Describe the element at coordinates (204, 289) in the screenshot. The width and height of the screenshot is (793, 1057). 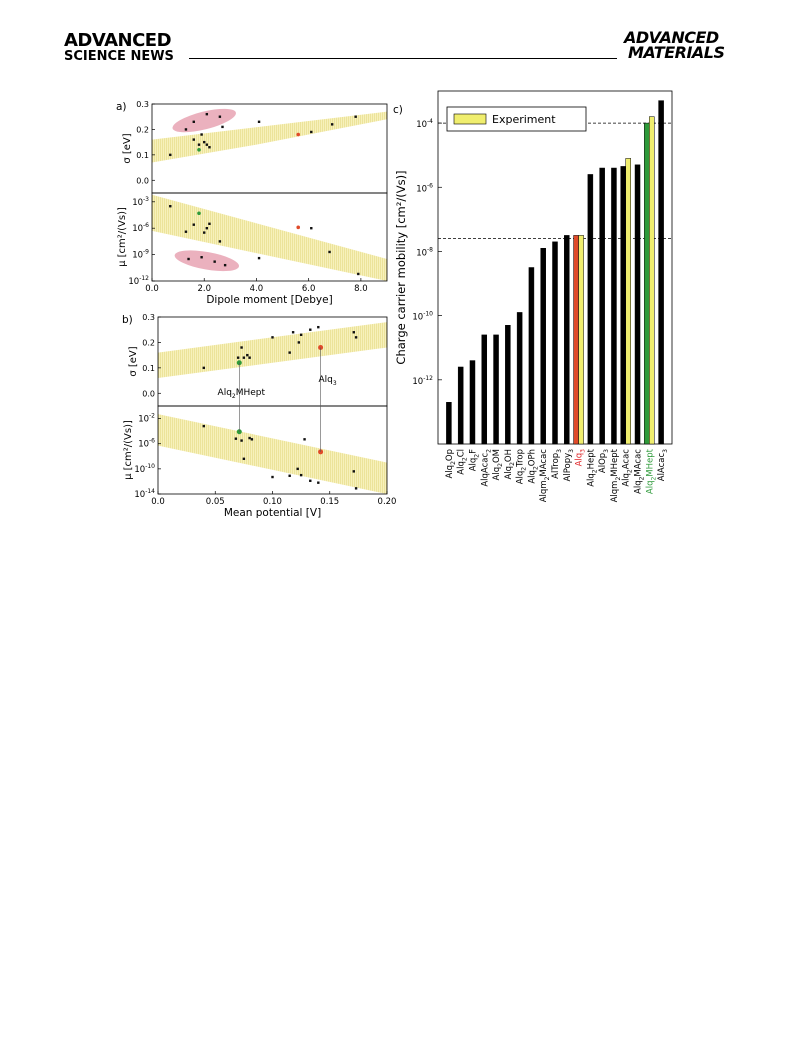
I see `panel-a-bottom-xtick-label: 2.0` at that location.